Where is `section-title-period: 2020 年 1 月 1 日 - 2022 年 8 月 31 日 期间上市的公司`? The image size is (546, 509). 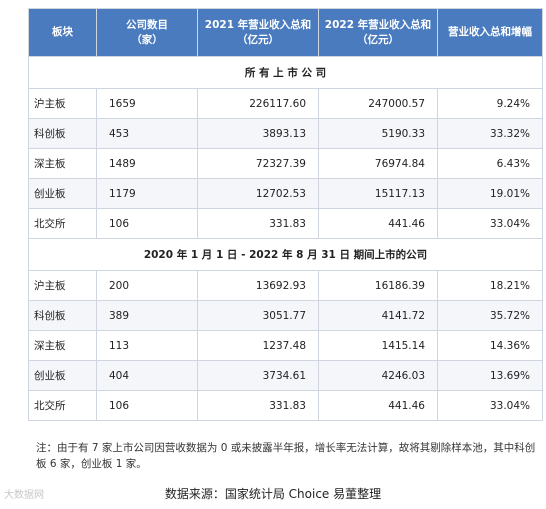
section-title-period: 2020 年 1 月 1 日 - 2022 年 8 月 31 日 期间上市的公司 is located at coordinates (285, 254).